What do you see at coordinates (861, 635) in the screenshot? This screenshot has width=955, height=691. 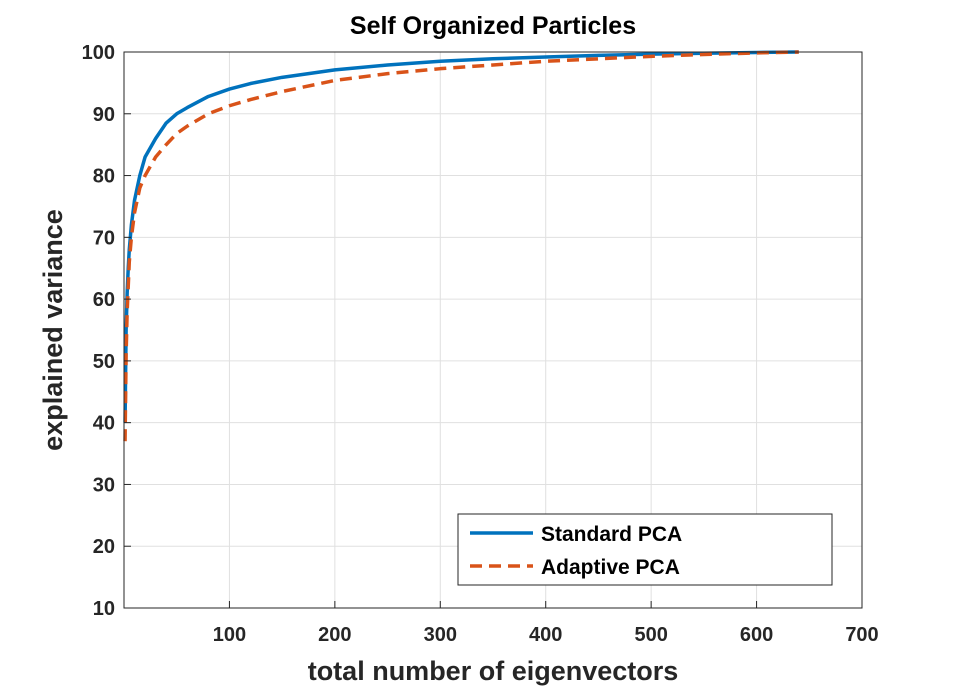 I see `x-tick-label: 700` at bounding box center [861, 635].